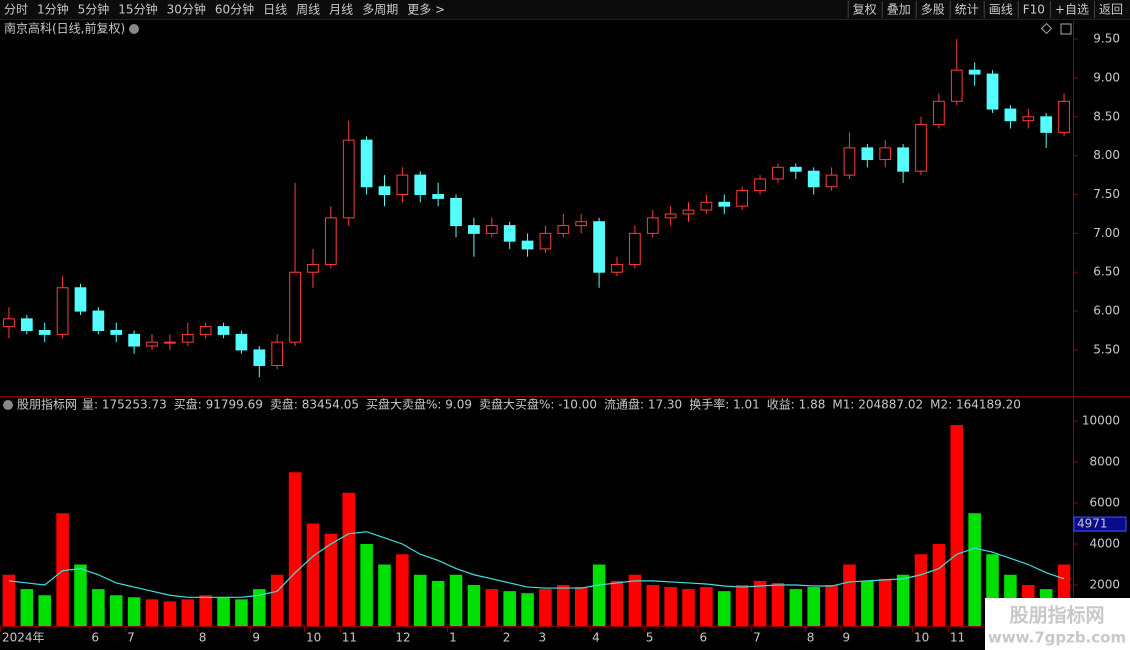  I want to click on y-tick-label: 8000, so click(1104, 461).